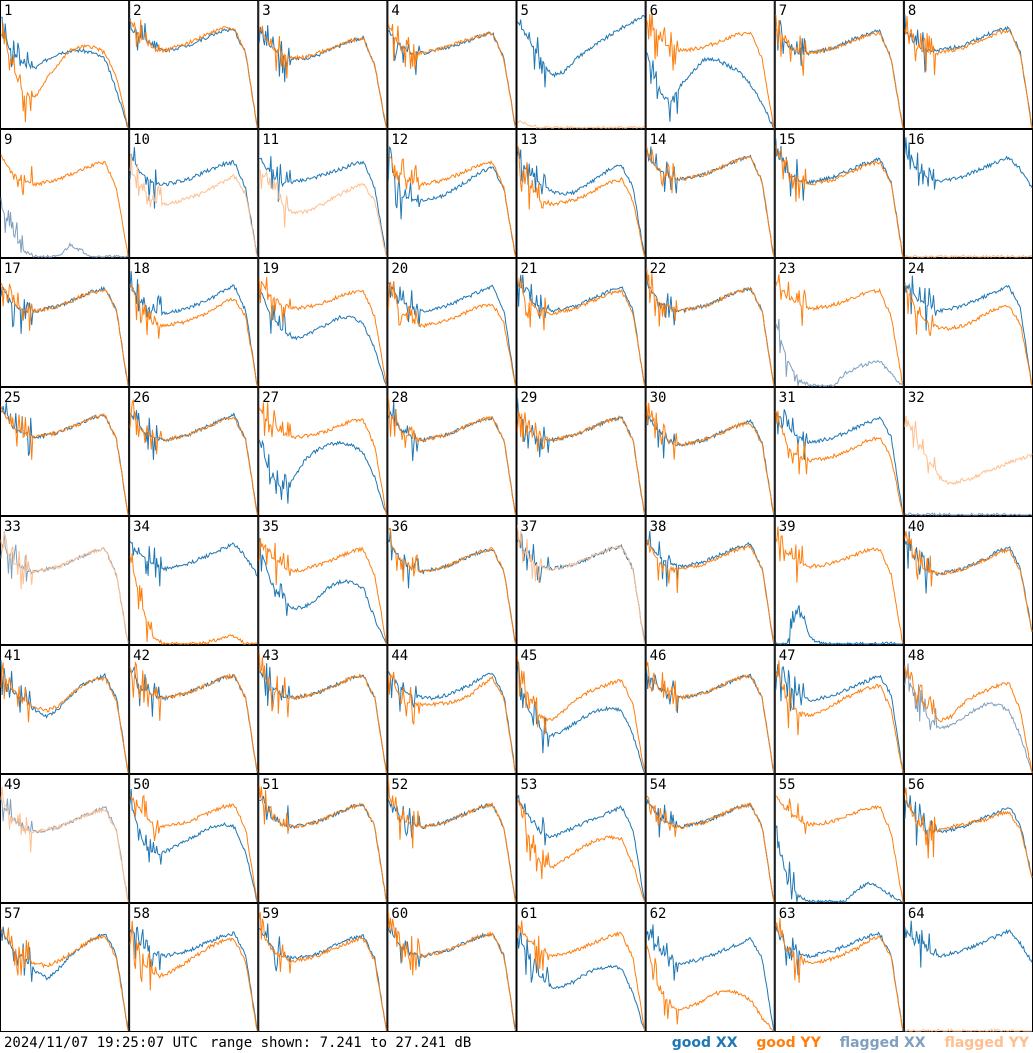  Describe the element at coordinates (270, 140) in the screenshot. I see `panel-label: 11` at that location.